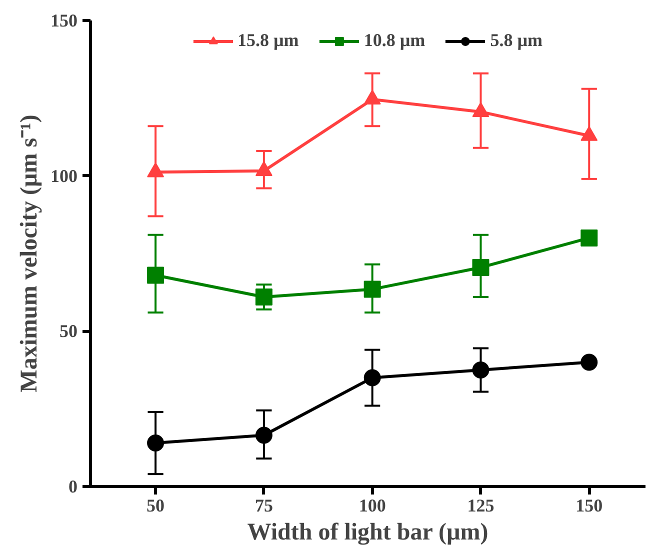 This screenshot has width=655, height=552. Describe the element at coordinates (64, 176) in the screenshot. I see `y-tick-label: 100` at that location.